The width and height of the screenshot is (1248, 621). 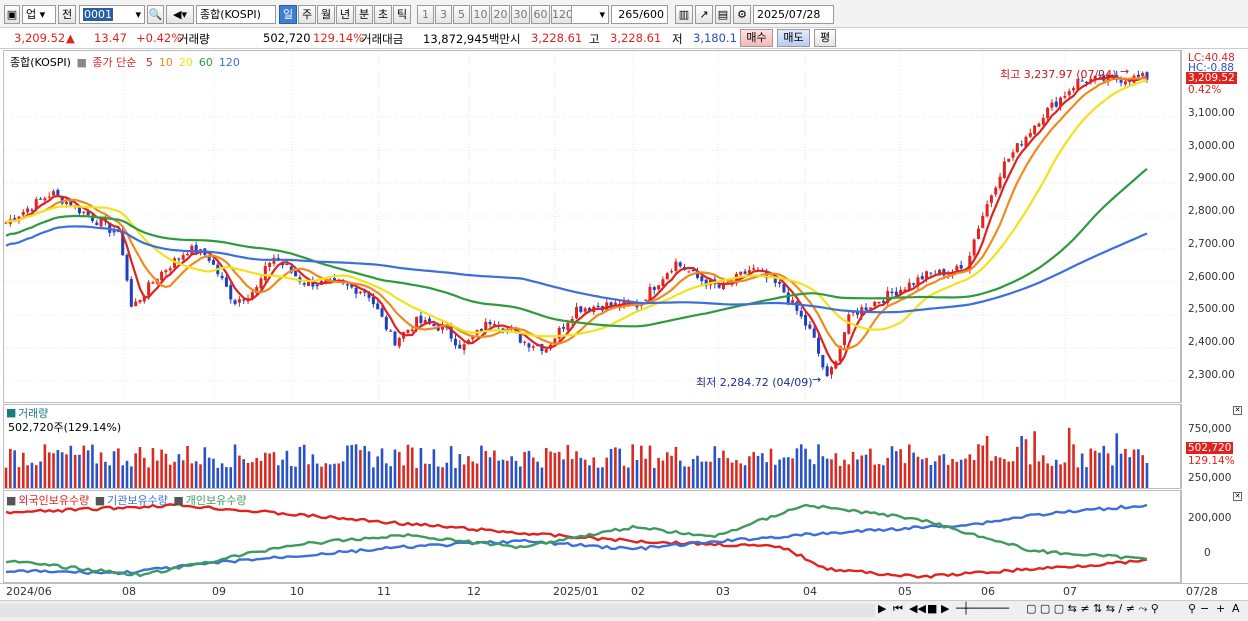 I want to click on rewind-icon: ⏮, so click(x=898, y=608).